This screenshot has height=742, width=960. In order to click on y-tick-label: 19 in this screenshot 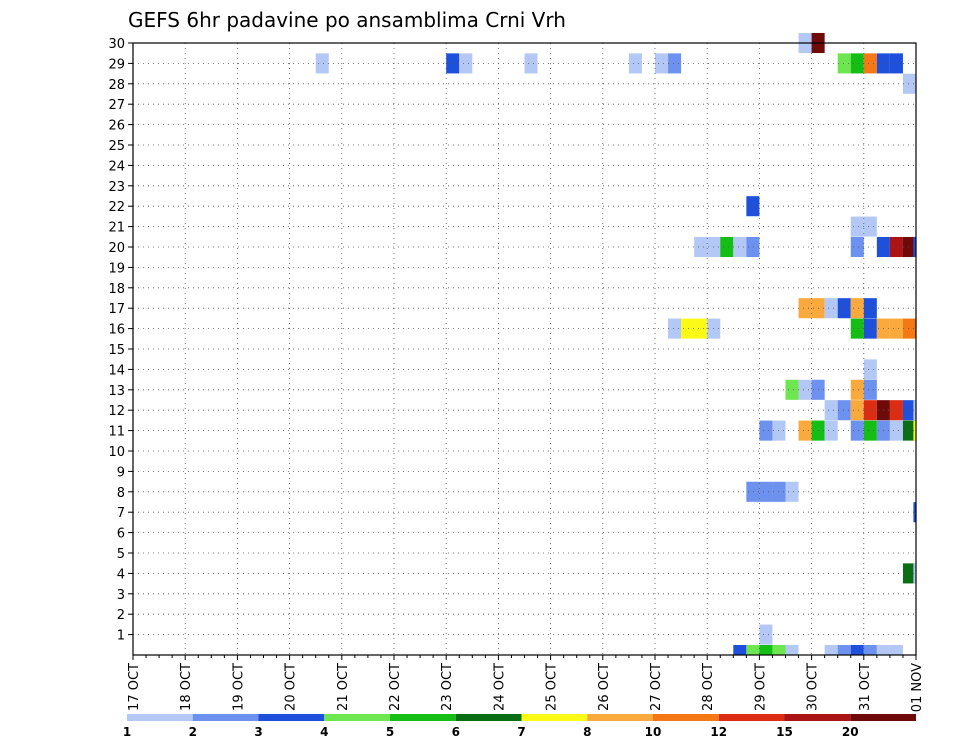, I will do `click(116, 268)`.